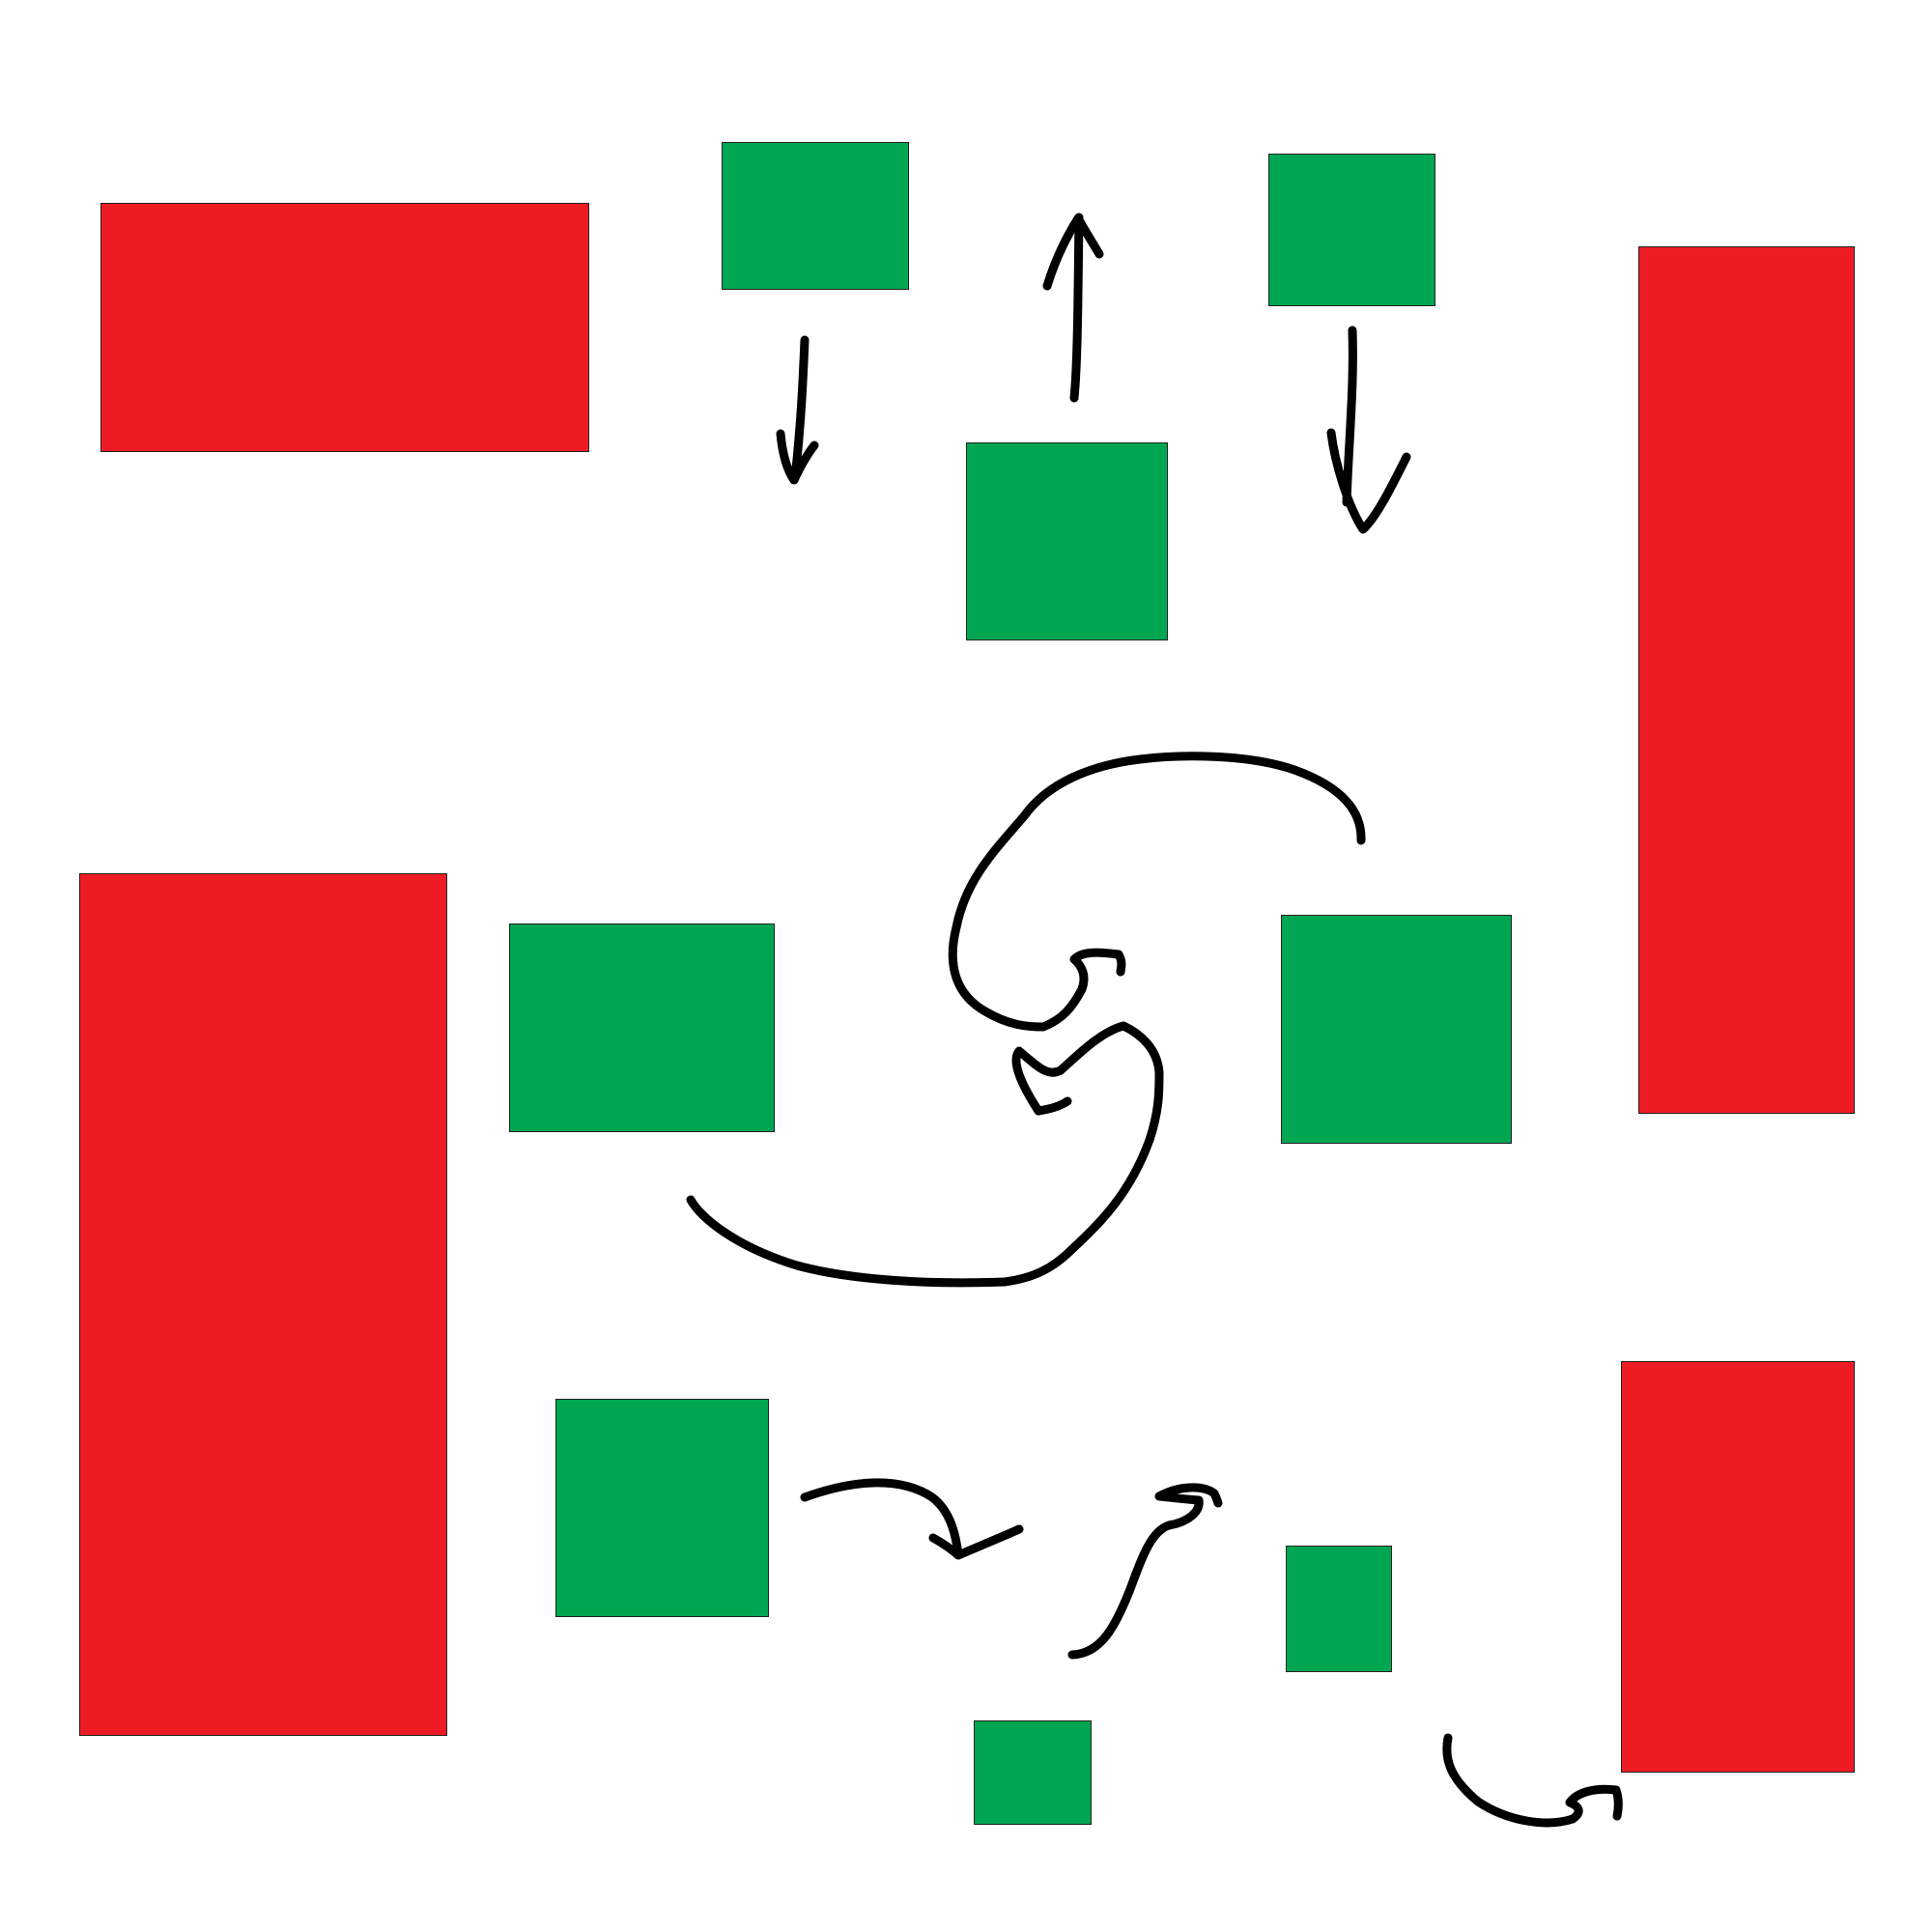  Describe the element at coordinates (1145, 1571) in the screenshot. I see `bottom-squiggle-arrow` at that location.